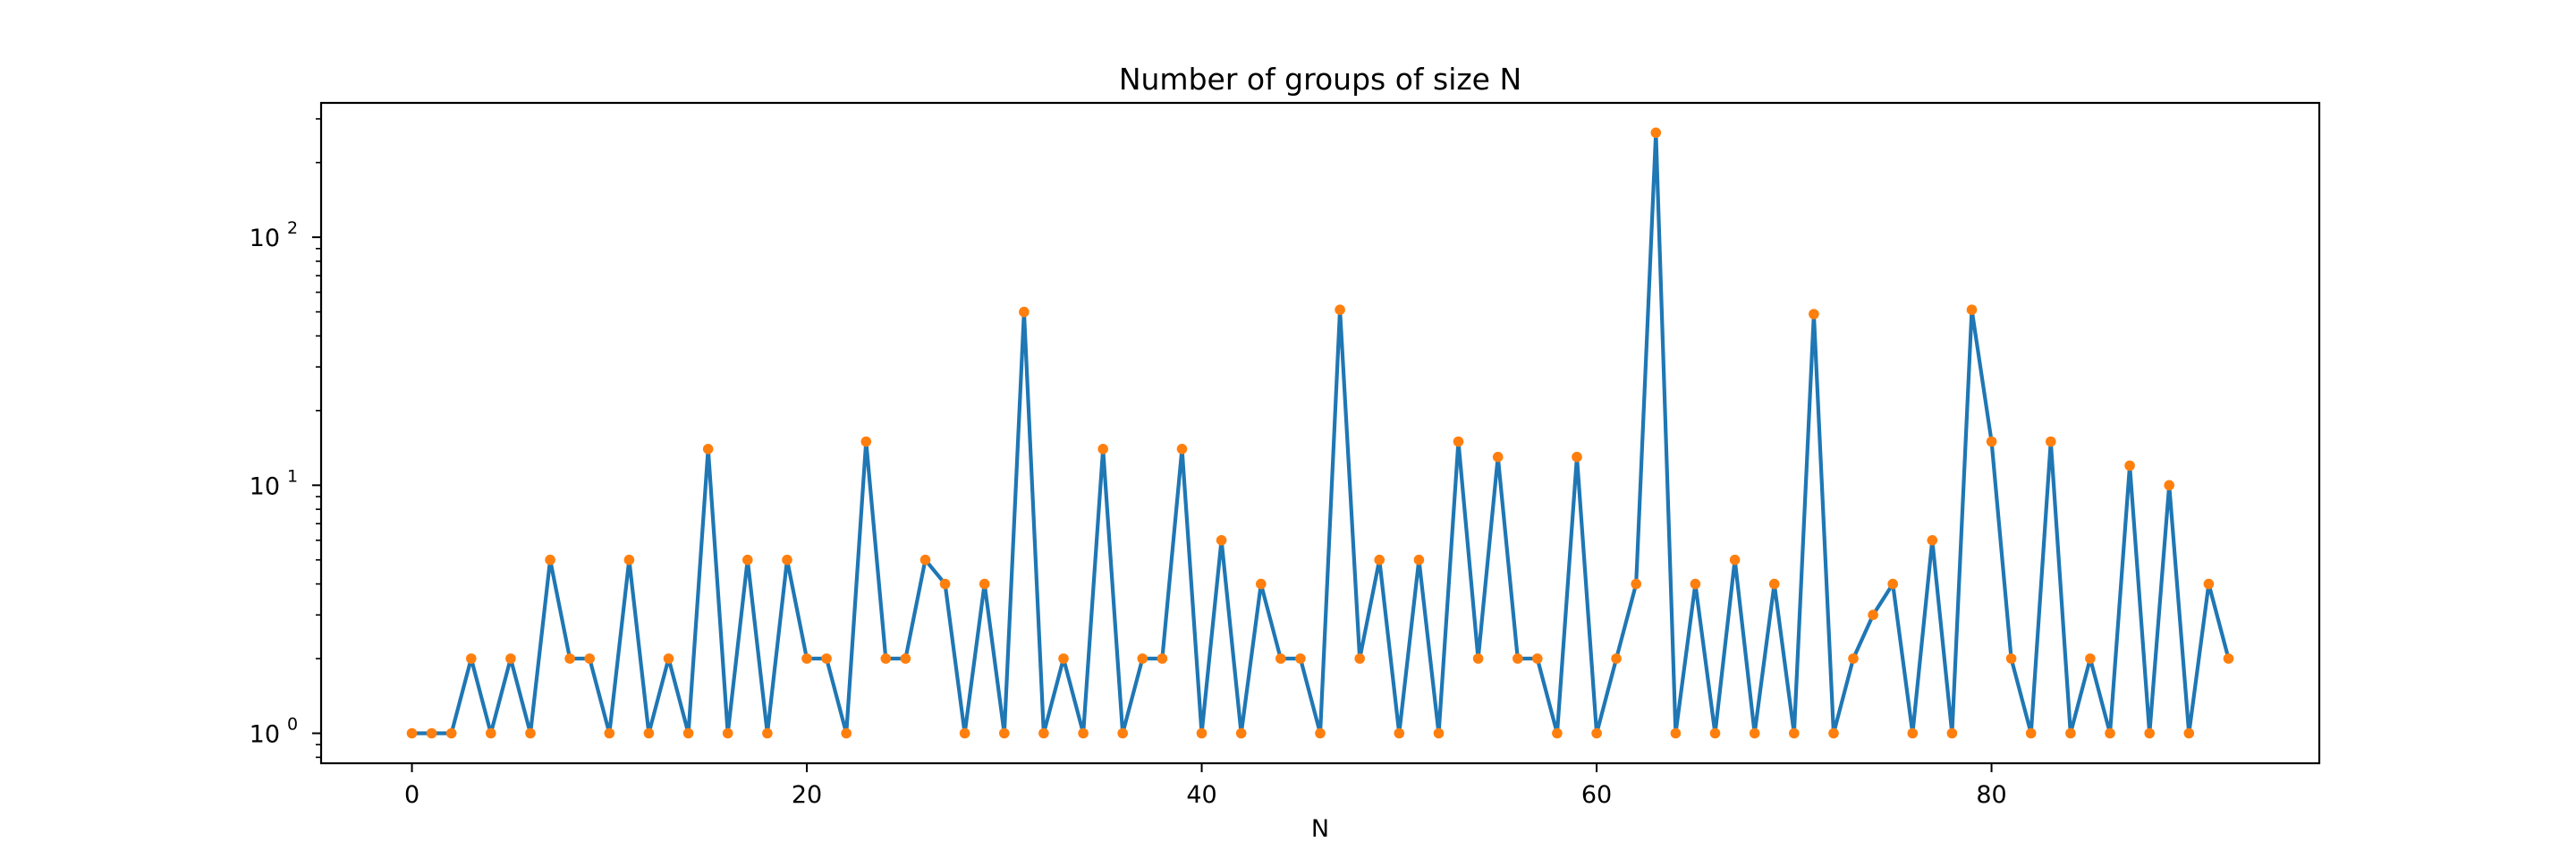 Image resolution: width=2576 pixels, height=859 pixels. What do you see at coordinates (1320, 79) in the screenshot?
I see `chart-title: Number of groups of size N` at bounding box center [1320, 79].